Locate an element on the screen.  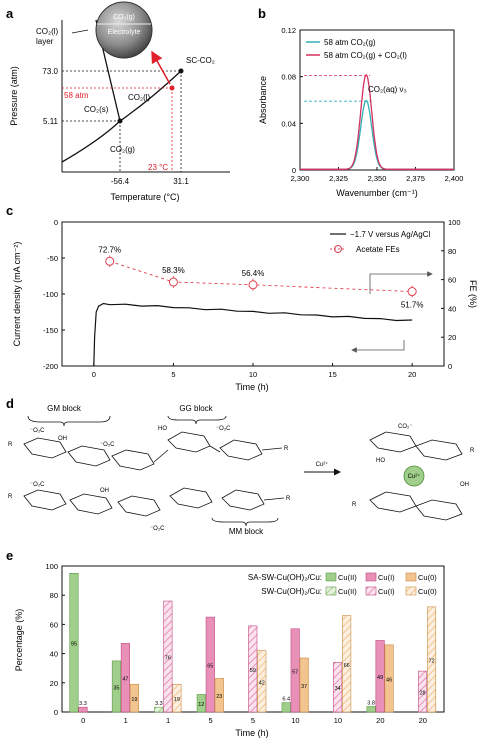
stability-ytick-left-1: -50 is located at coordinates (52, 258).